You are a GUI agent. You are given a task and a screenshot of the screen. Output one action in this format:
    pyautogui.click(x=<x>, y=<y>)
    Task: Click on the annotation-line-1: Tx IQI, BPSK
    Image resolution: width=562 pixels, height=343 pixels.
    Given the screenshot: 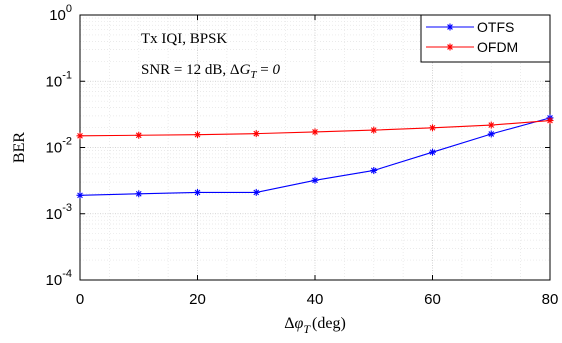 What is the action you would take?
    pyautogui.click(x=184, y=39)
    